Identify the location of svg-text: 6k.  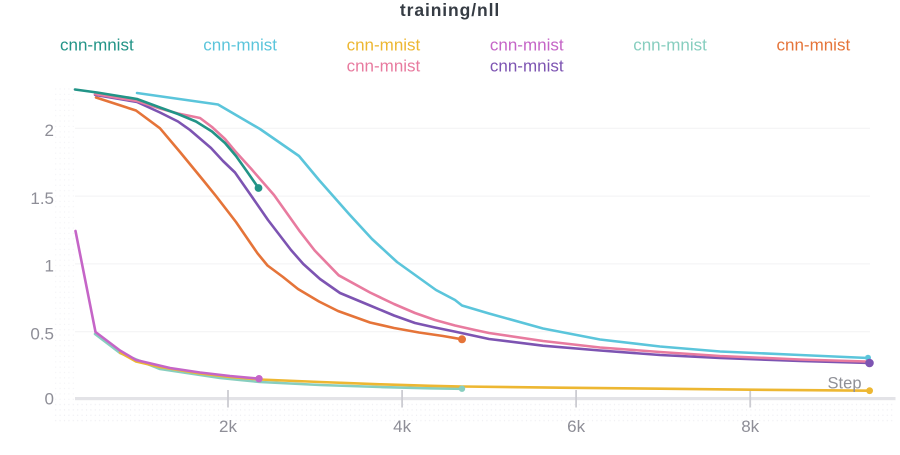
(576, 426).